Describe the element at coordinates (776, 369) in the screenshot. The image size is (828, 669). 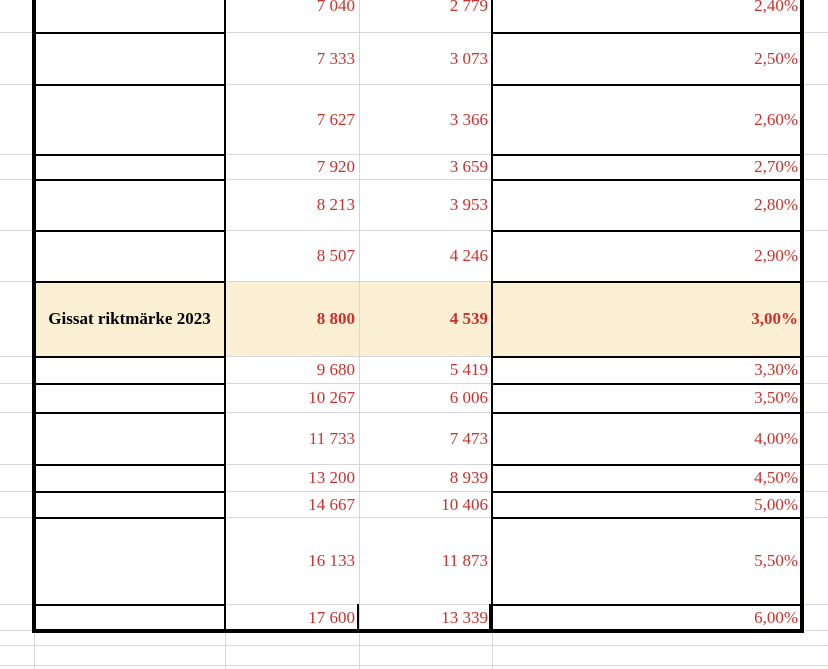
I see `value-cell: 3,30%` at that location.